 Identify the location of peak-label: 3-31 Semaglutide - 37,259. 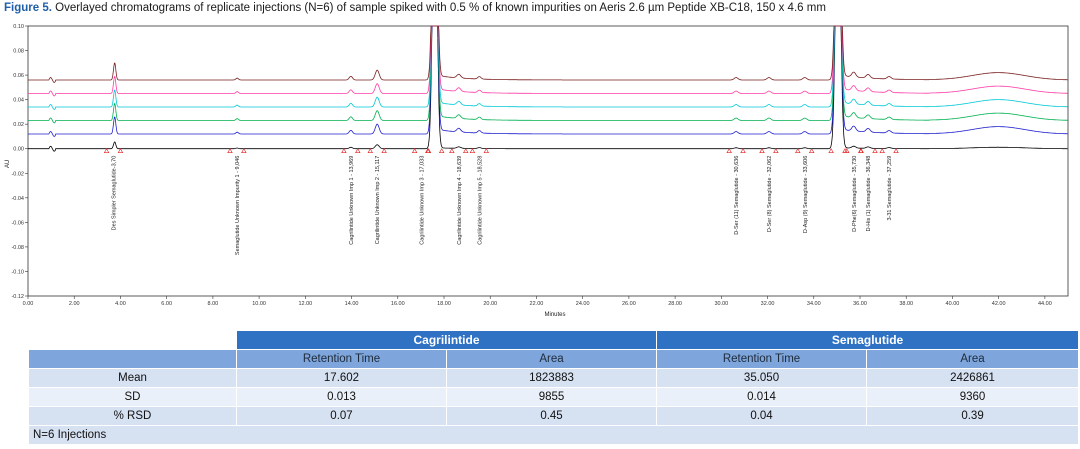
(890, 188).